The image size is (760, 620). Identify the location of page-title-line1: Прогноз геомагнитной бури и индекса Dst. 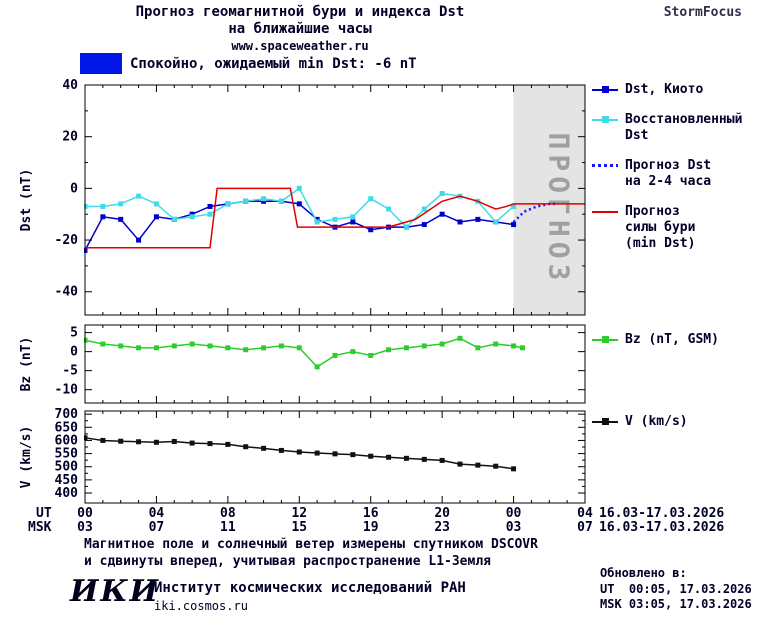
(300, 12).